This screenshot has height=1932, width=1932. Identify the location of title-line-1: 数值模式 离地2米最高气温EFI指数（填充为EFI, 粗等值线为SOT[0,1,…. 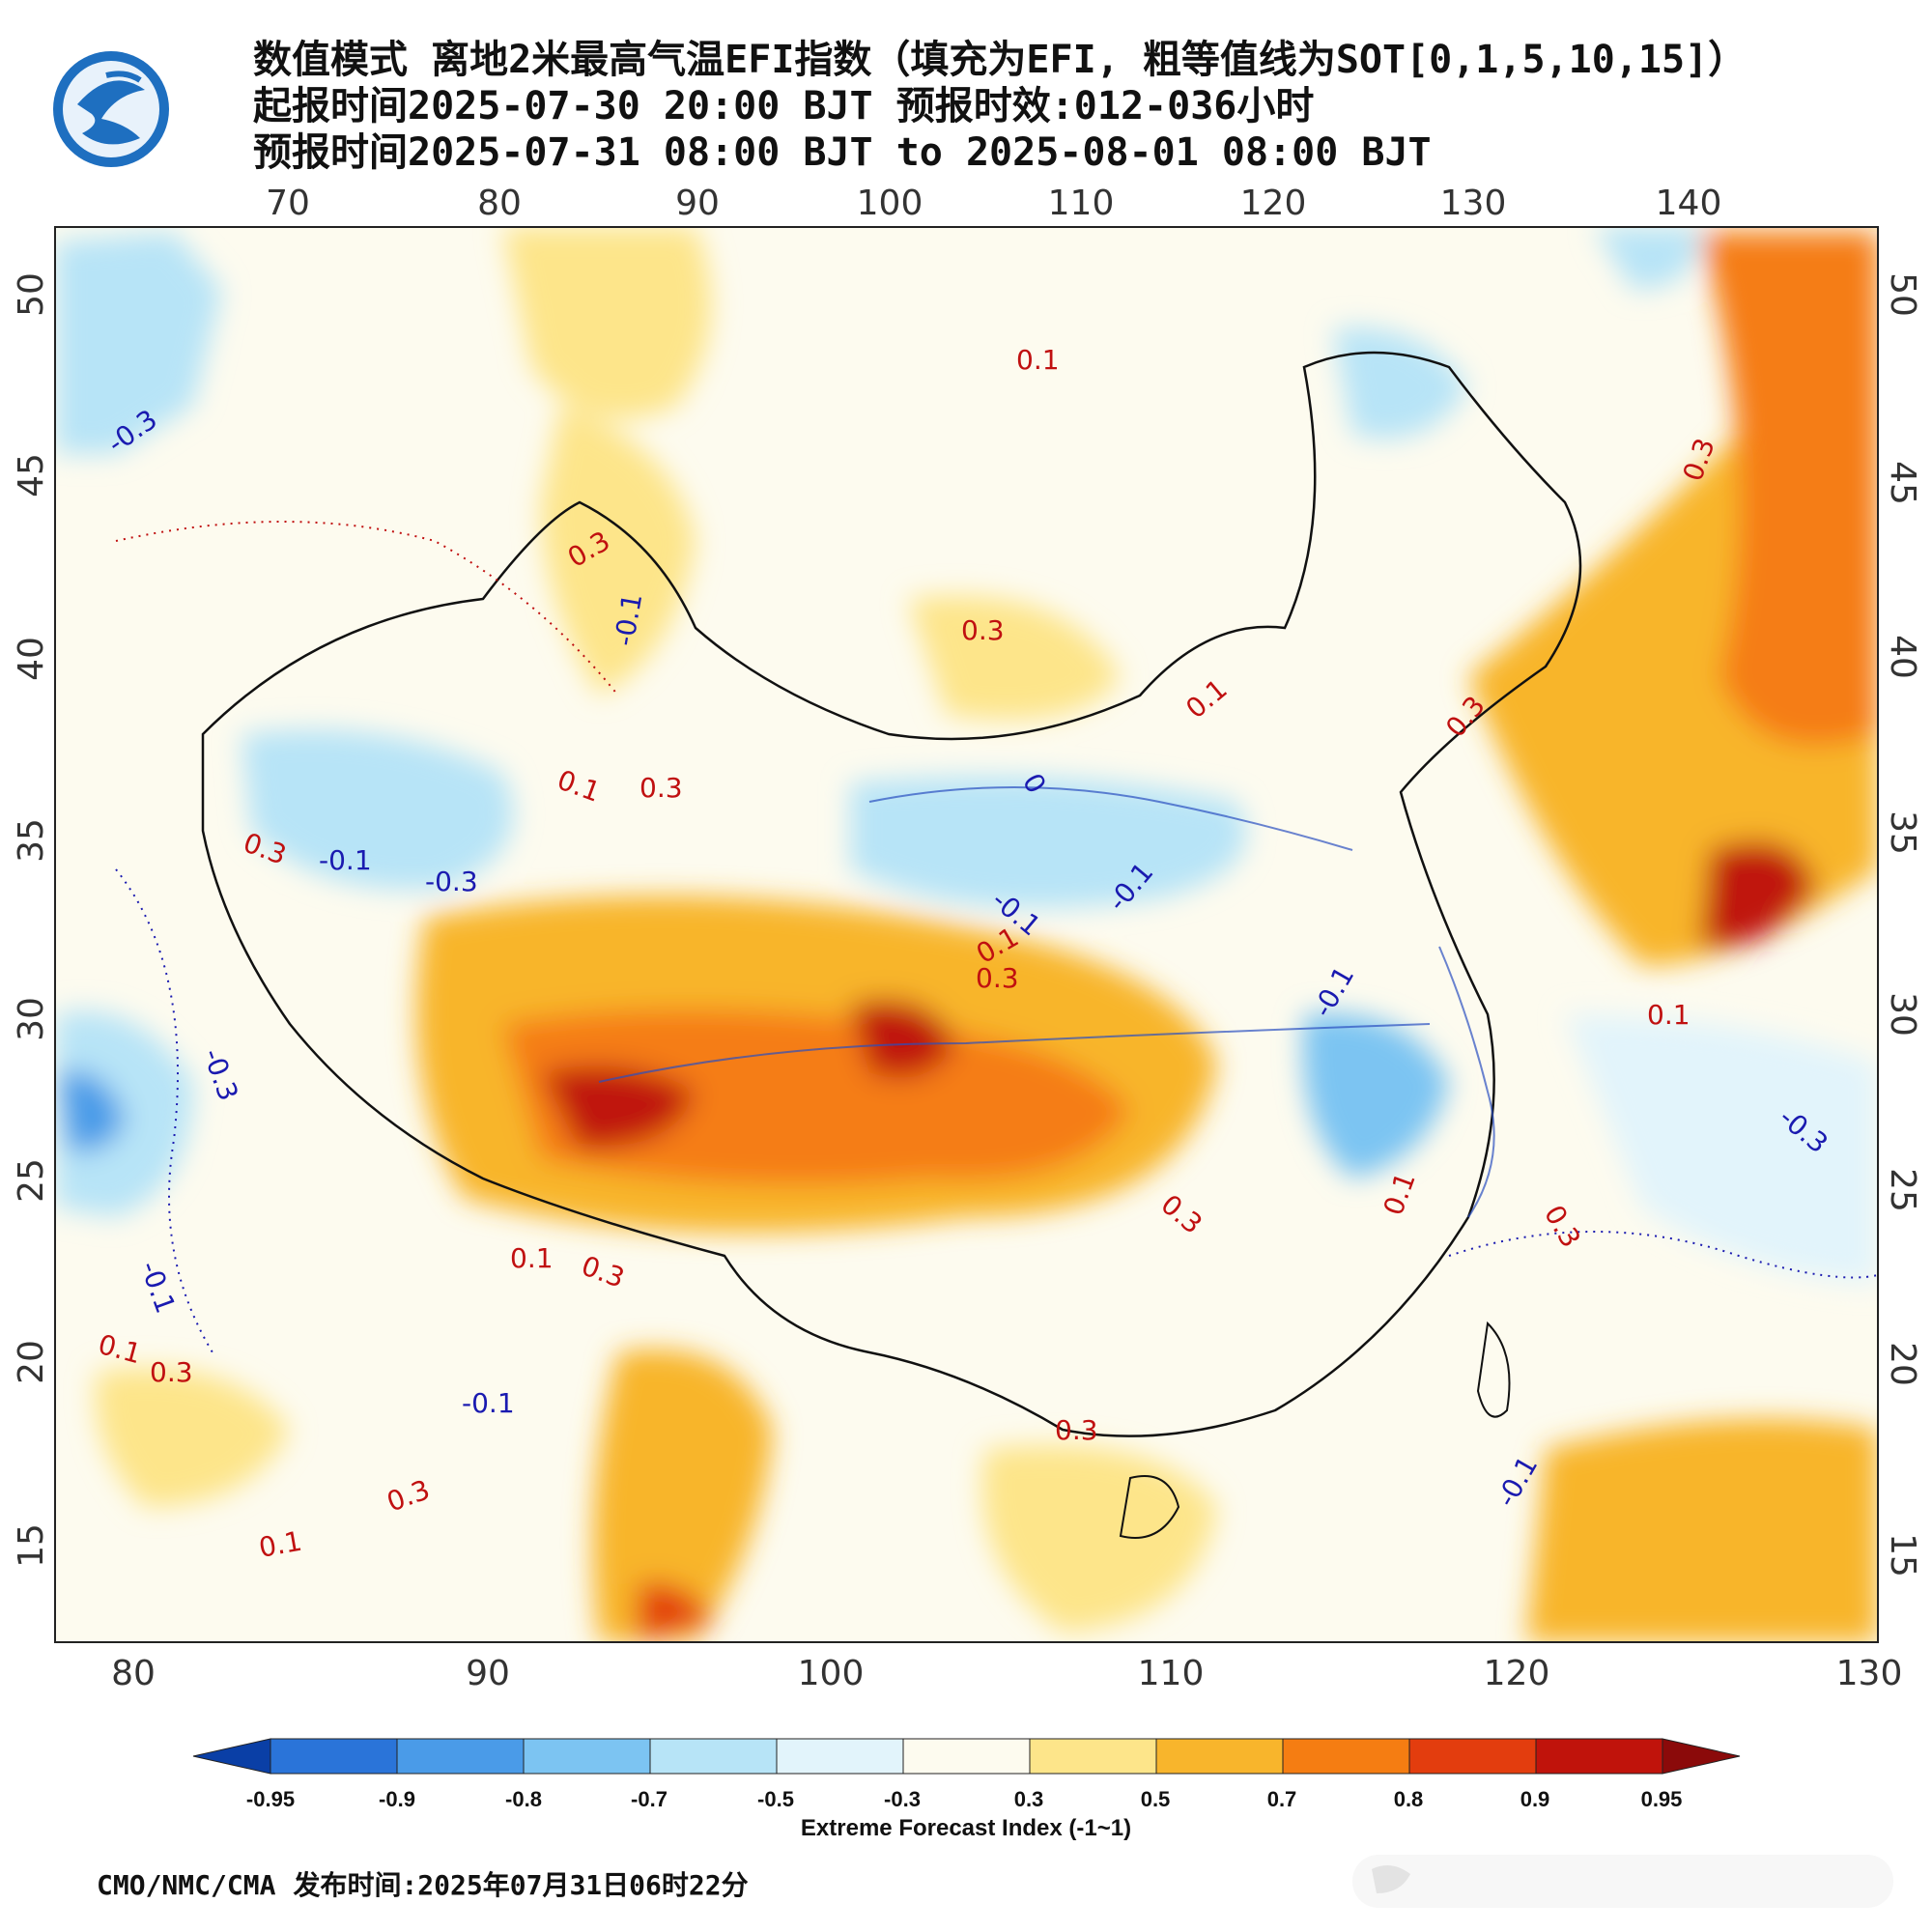
(1000, 60).